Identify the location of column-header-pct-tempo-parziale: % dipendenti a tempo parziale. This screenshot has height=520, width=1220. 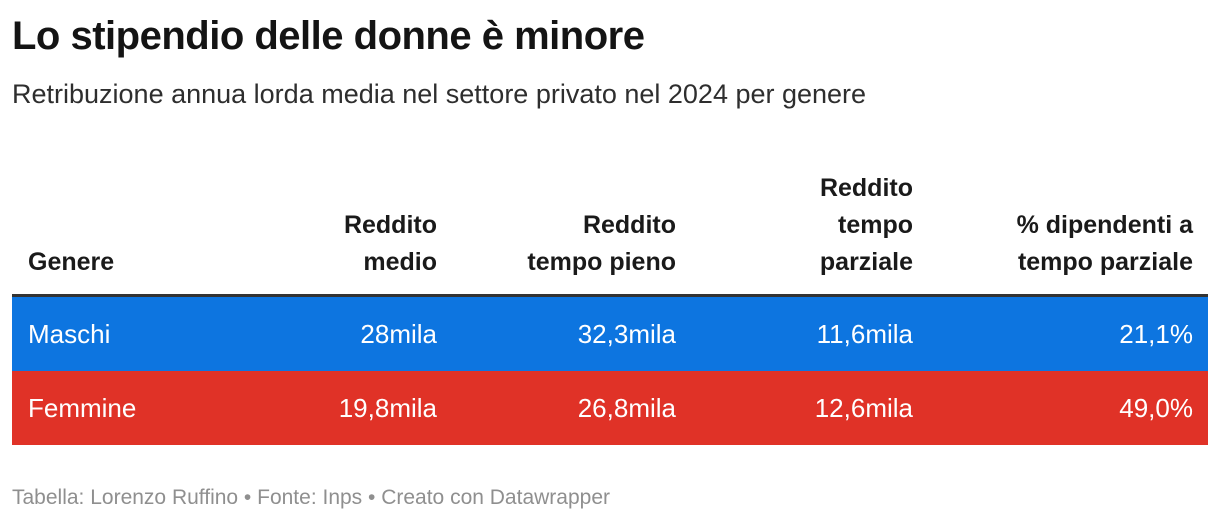
(1104, 243).